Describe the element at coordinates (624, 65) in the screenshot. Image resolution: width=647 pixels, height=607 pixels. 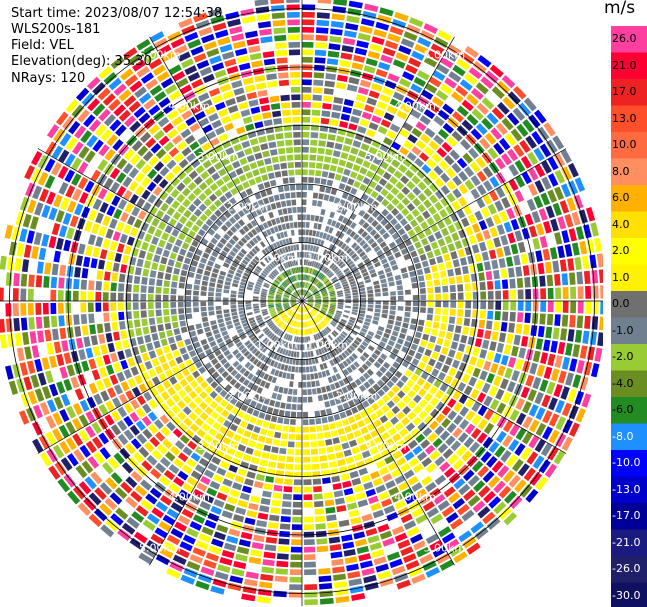
I see `colorbar-tick-label: 21.0` at that location.